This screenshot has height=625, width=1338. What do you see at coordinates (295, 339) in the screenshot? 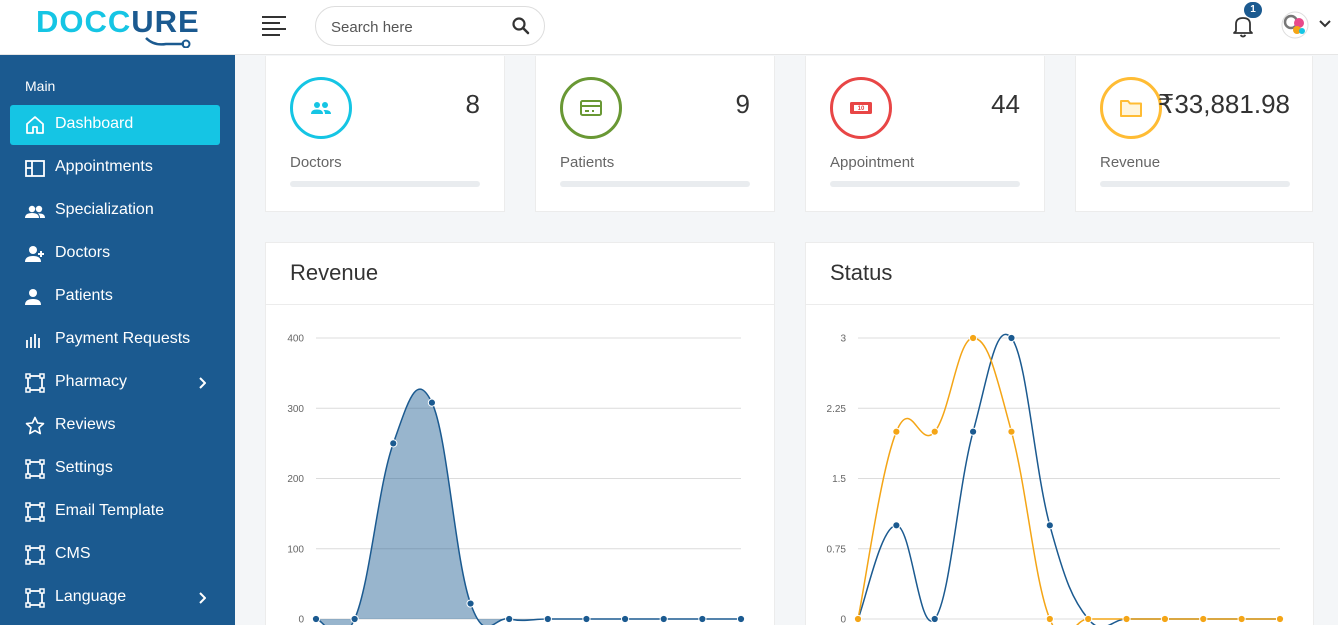
I see `y-tick-label: 400` at bounding box center [295, 339].